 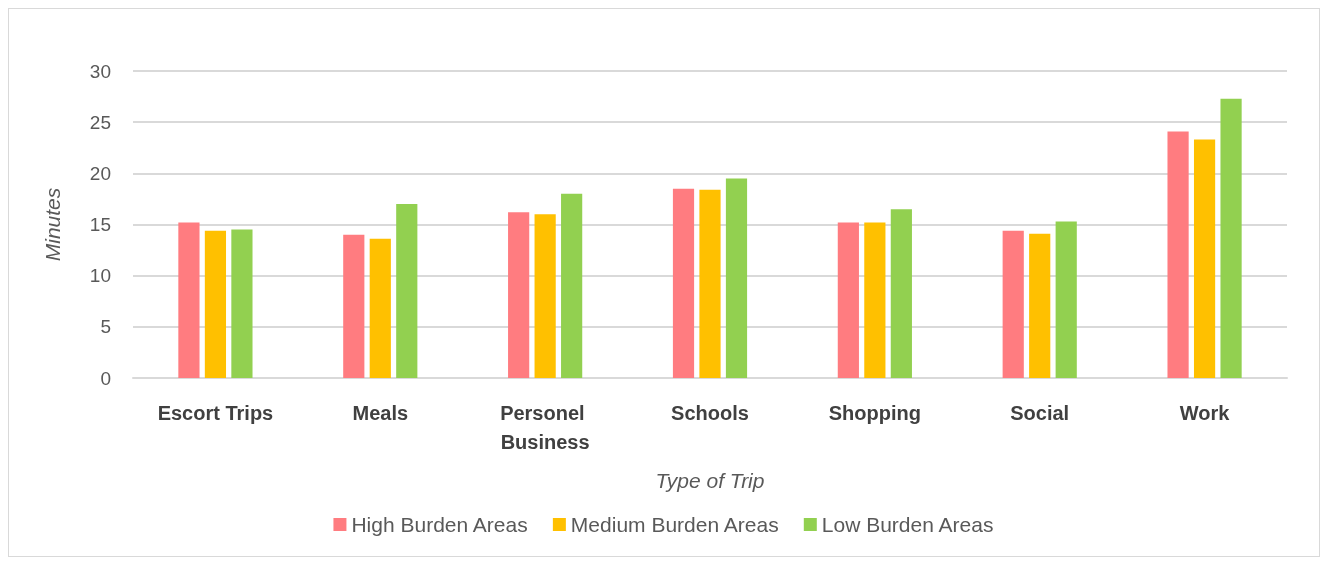 I want to click on x-tick-label: Schools, so click(x=710, y=412).